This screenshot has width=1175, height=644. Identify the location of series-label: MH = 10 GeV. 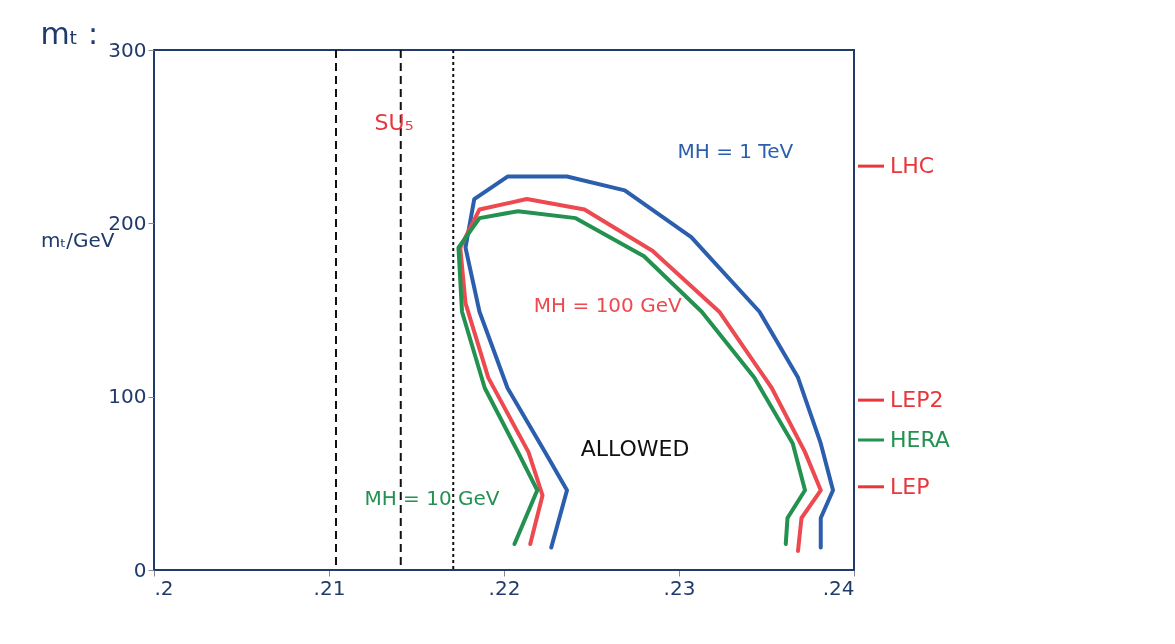
(432, 498).